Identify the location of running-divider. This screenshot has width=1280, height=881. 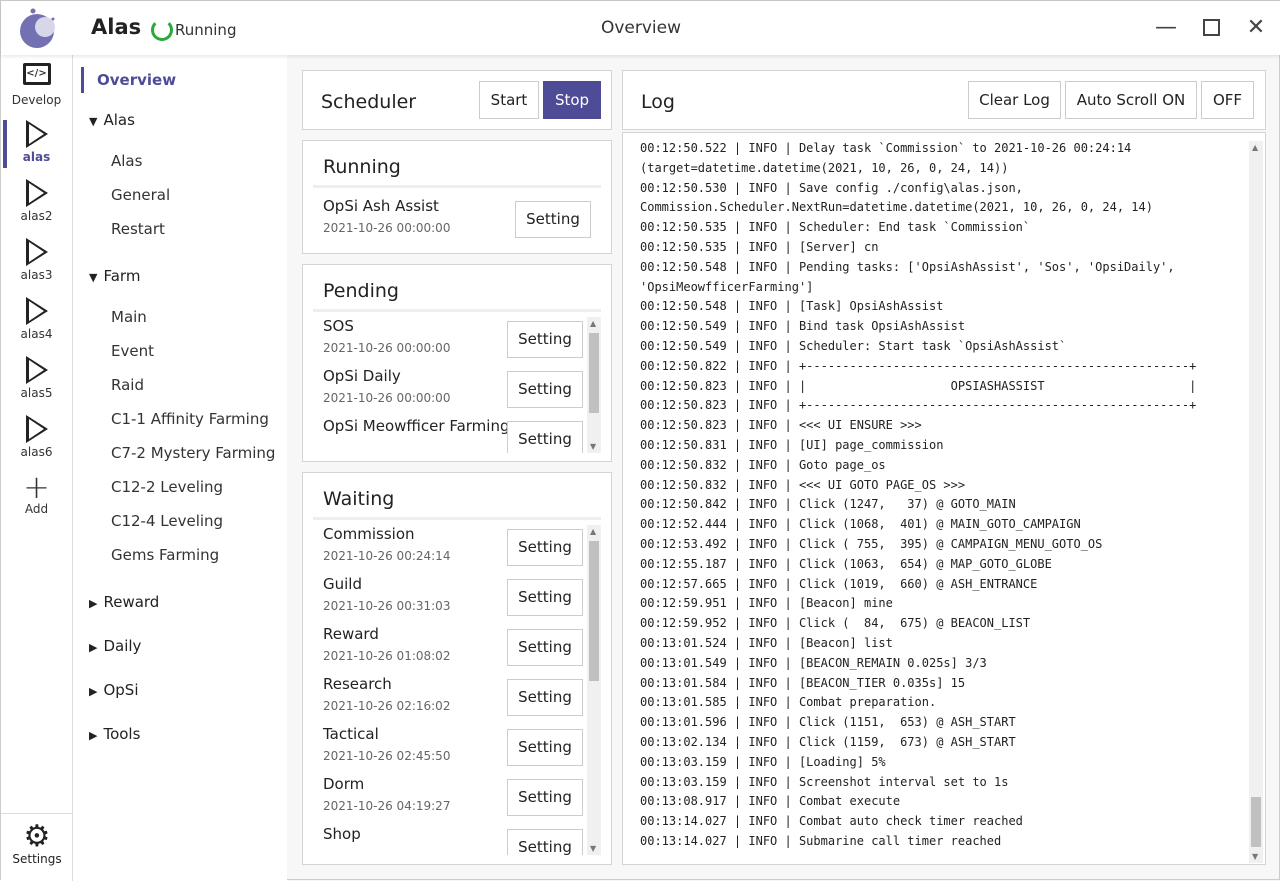
(457, 186).